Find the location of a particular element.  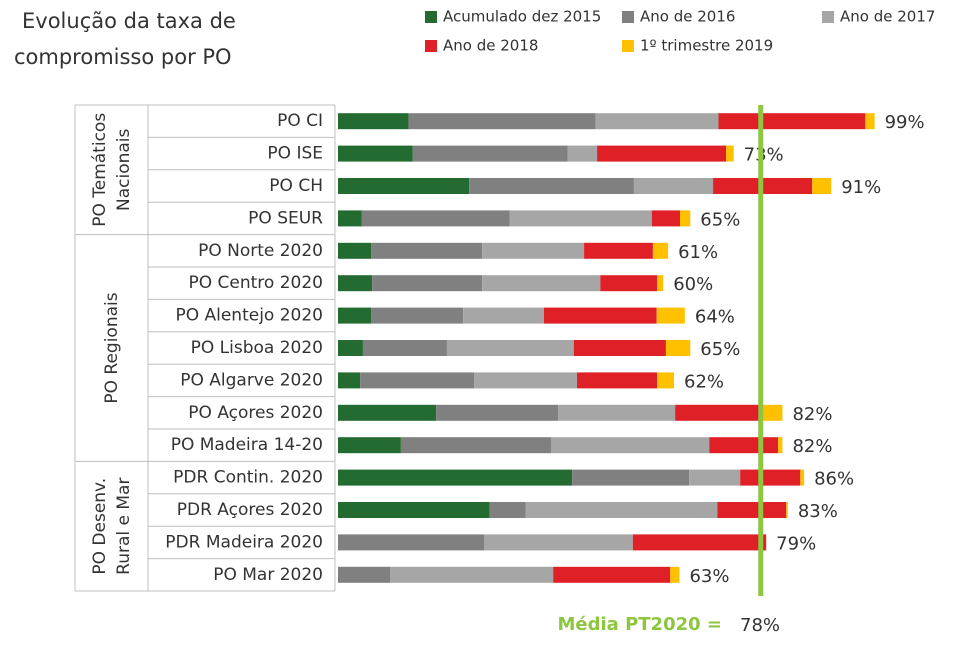

mean-label: Média PT2020 = is located at coordinates (639, 624).